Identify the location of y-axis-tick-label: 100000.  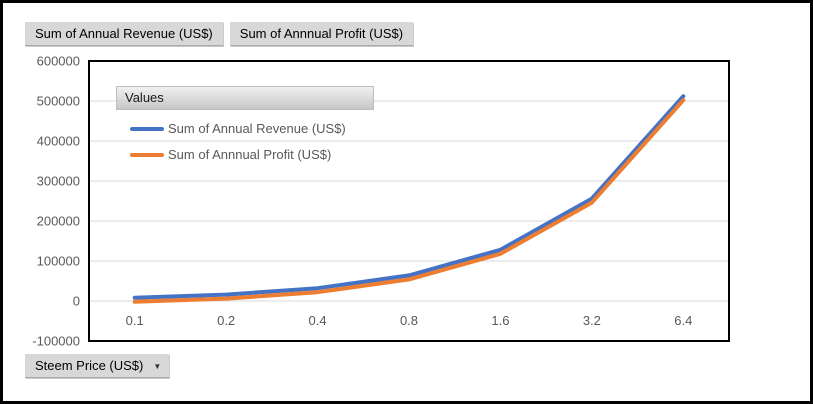
(58, 261).